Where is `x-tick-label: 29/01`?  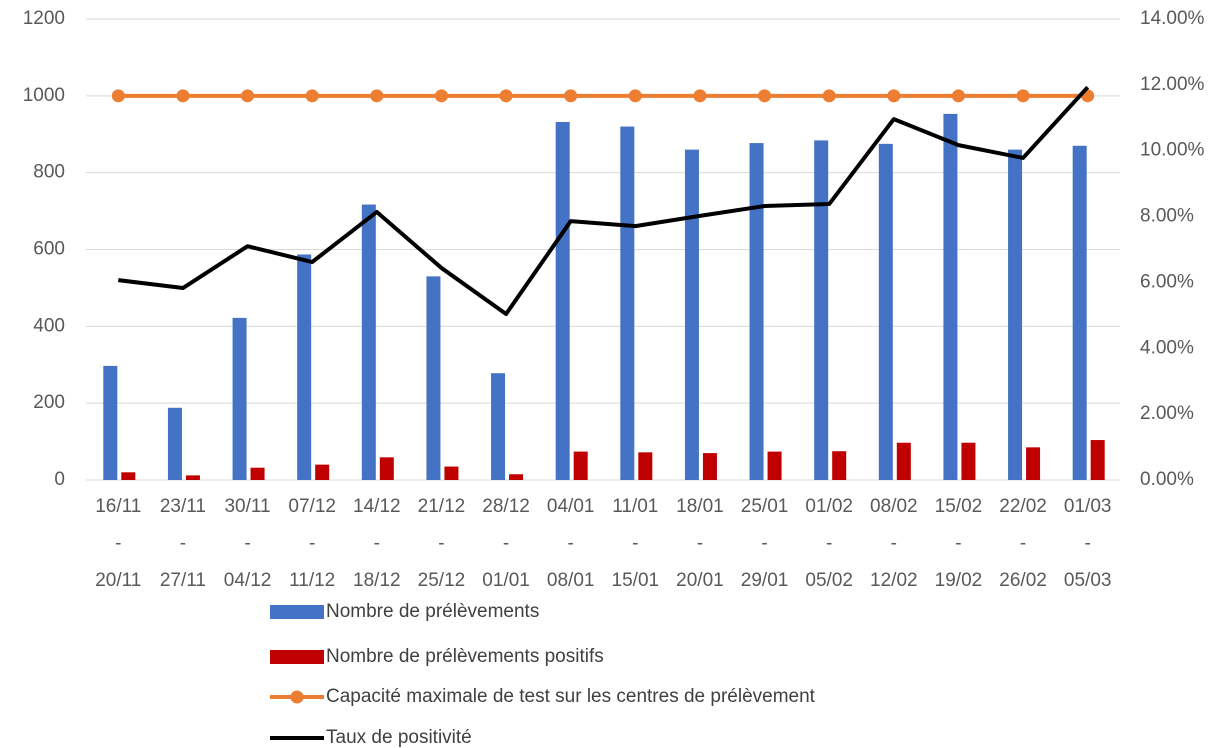
x-tick-label: 29/01 is located at coordinates (765, 580).